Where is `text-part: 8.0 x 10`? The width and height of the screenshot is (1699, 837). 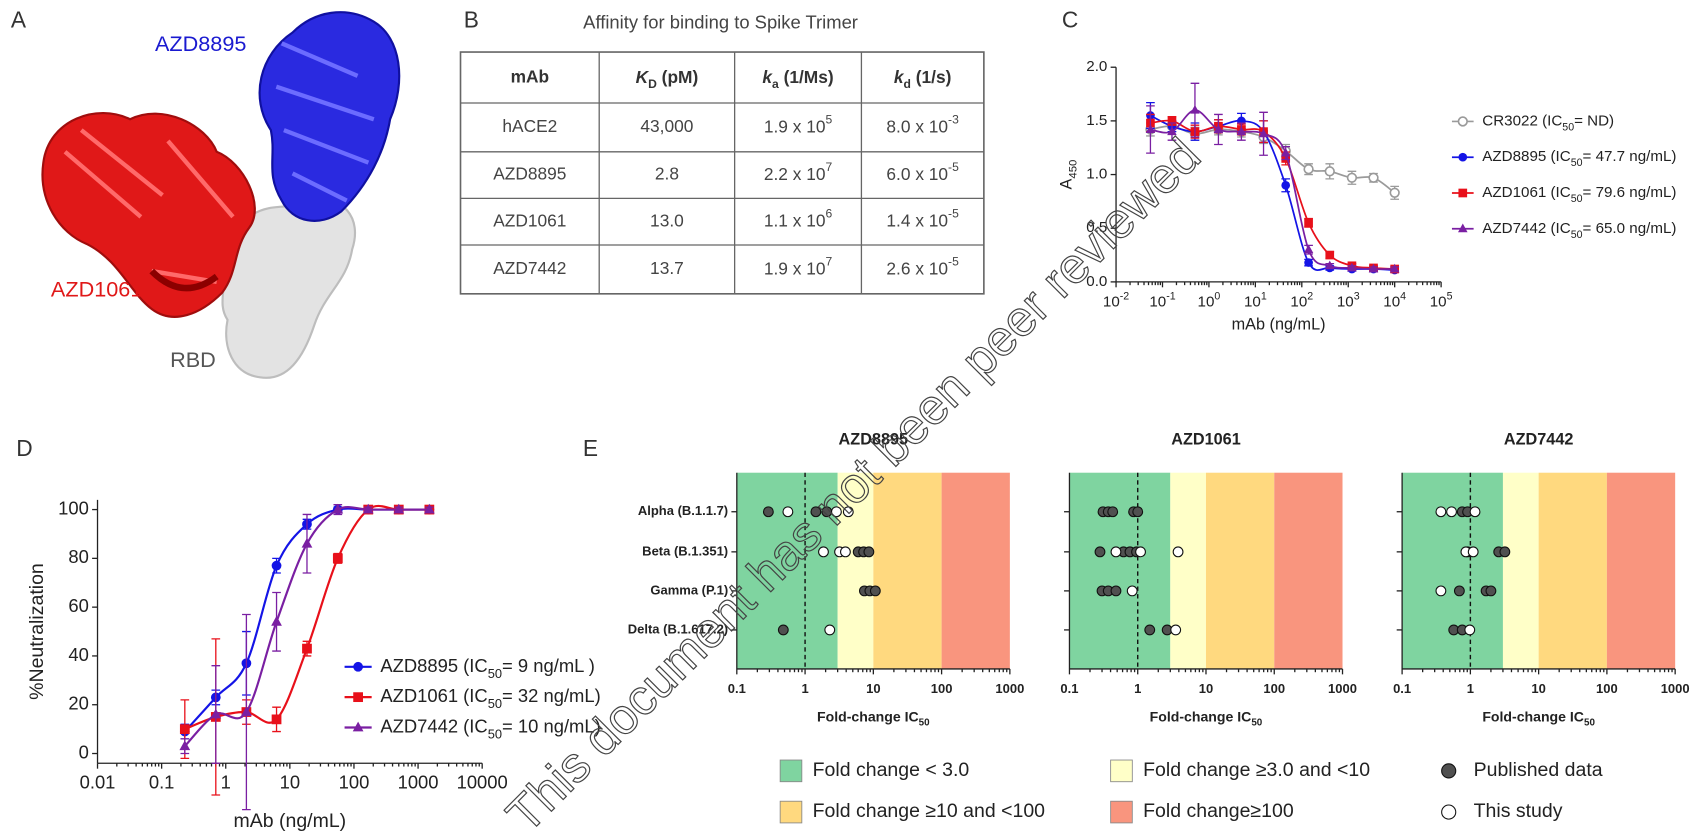 text-part: 8.0 x 10 is located at coordinates (917, 126).